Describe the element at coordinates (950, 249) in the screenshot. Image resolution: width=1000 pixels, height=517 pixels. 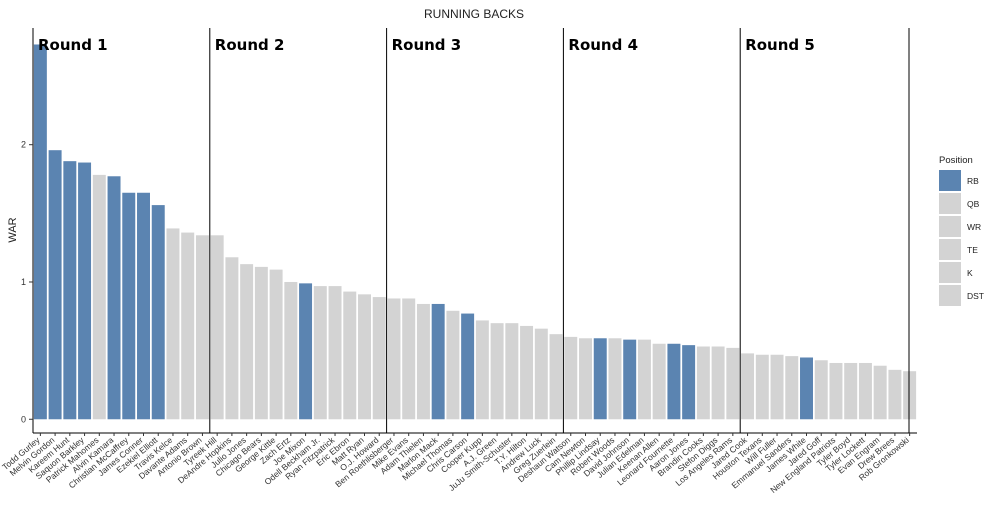
I see `legend-swatch-te` at that location.